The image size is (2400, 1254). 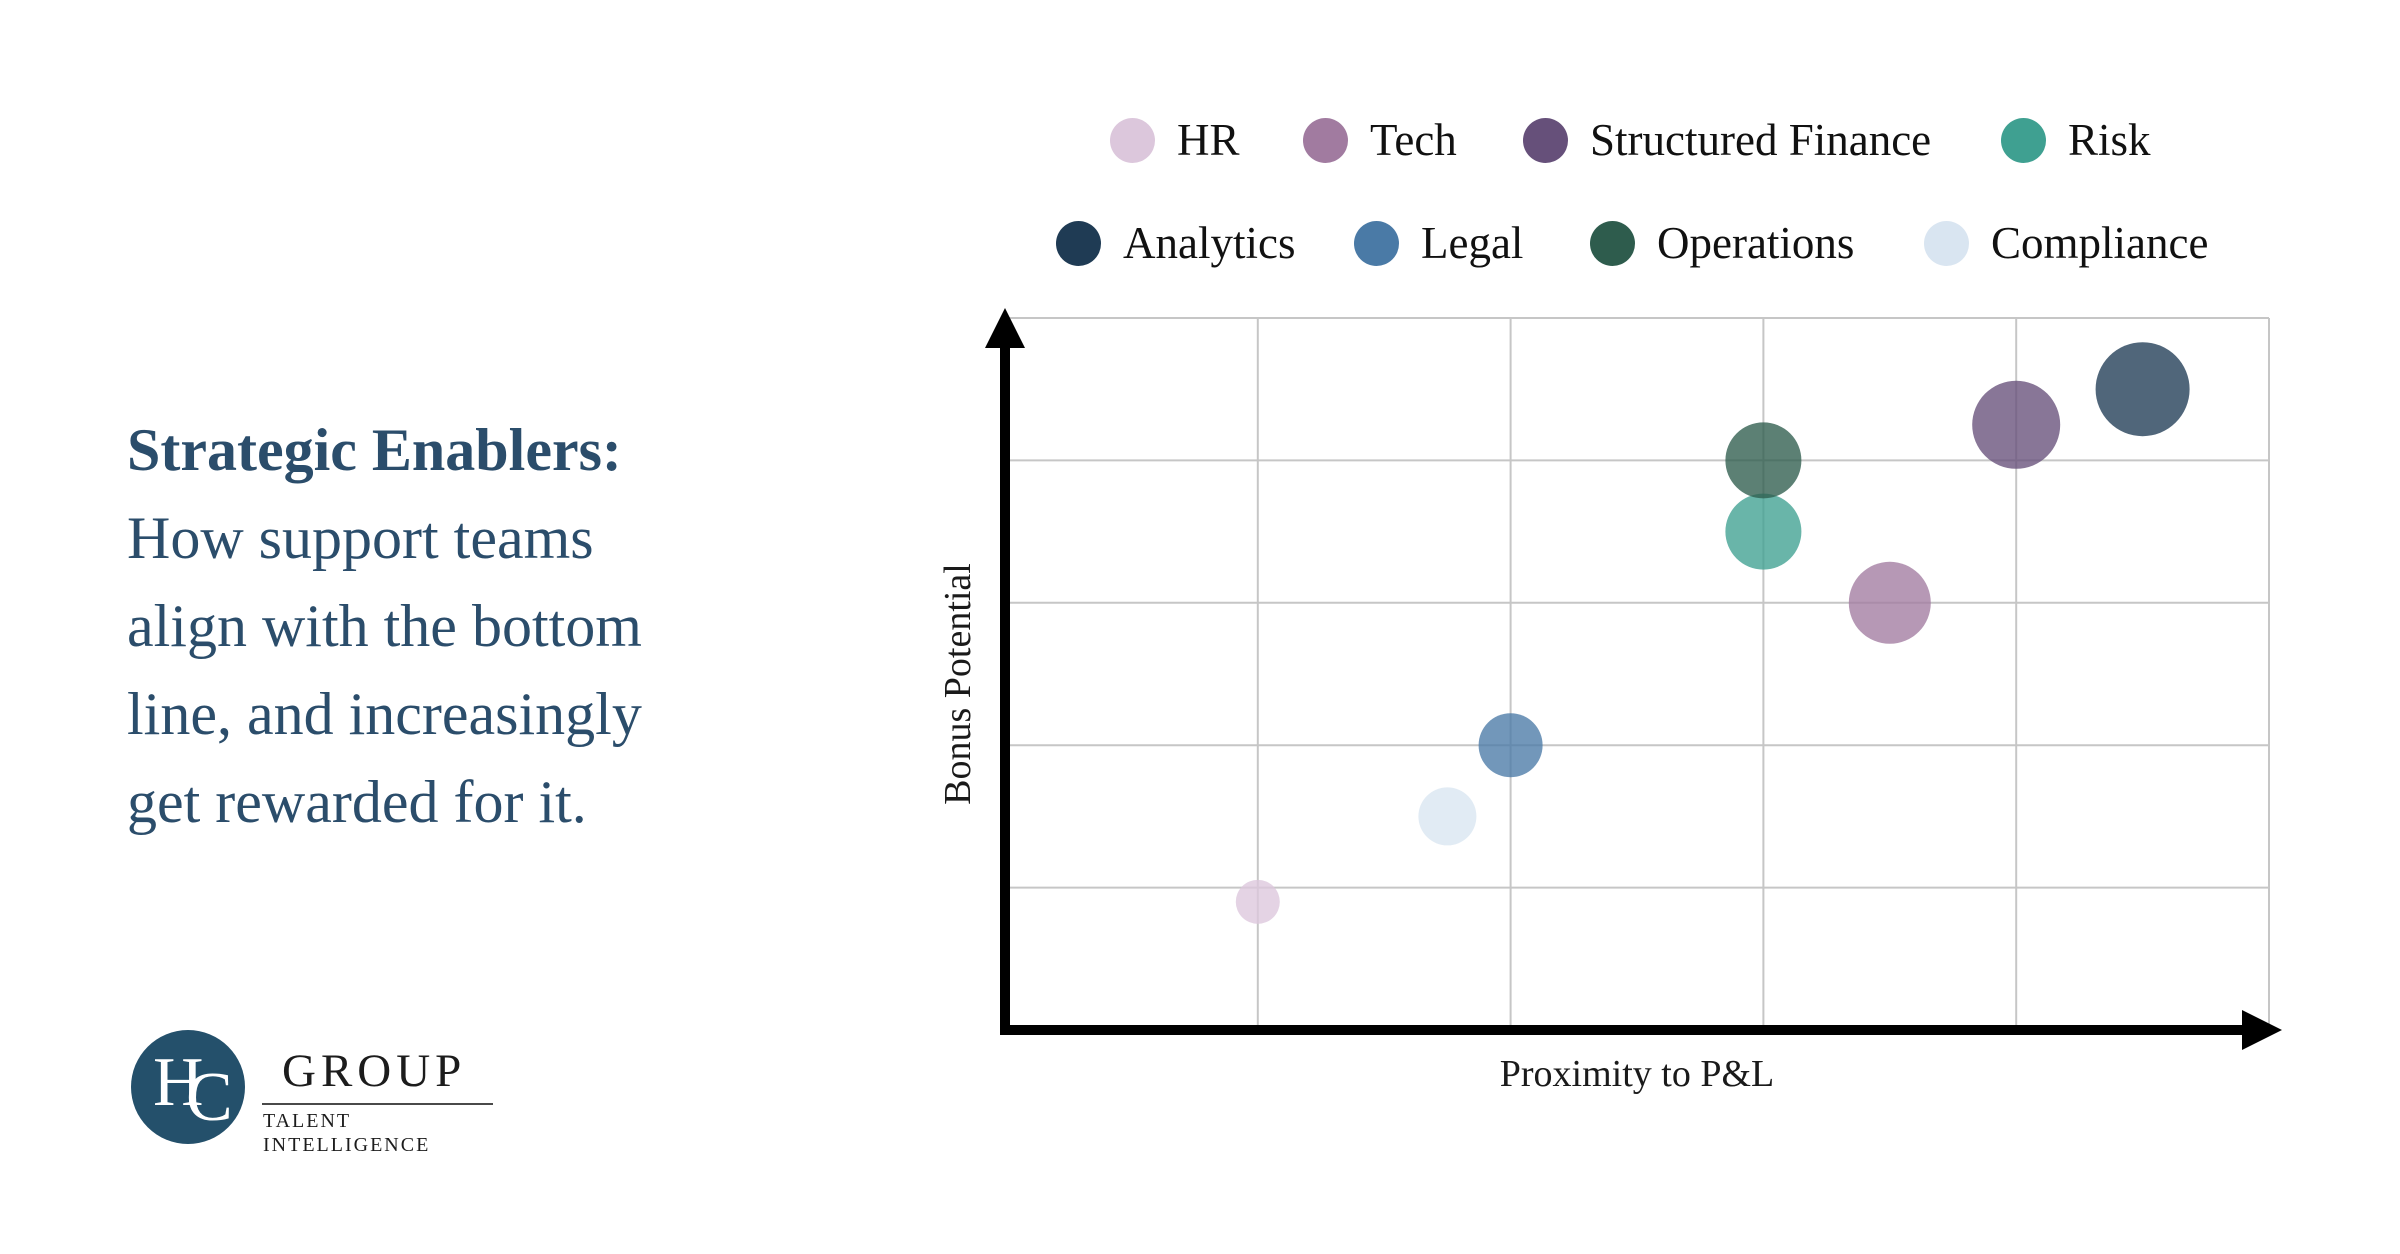 What do you see at coordinates (1763, 460) in the screenshot?
I see `bubble-operations` at bounding box center [1763, 460].